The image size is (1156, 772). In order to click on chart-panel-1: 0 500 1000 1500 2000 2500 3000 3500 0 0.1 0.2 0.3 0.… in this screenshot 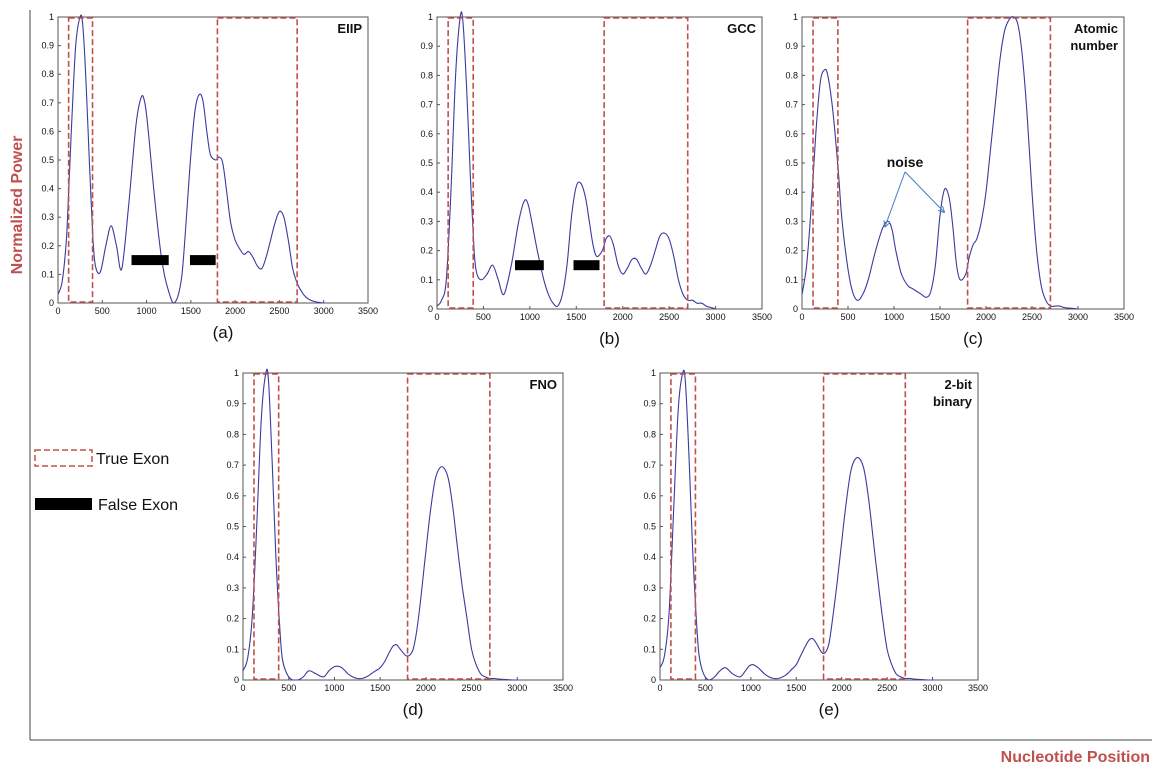, I will do `click(209, 177)`.